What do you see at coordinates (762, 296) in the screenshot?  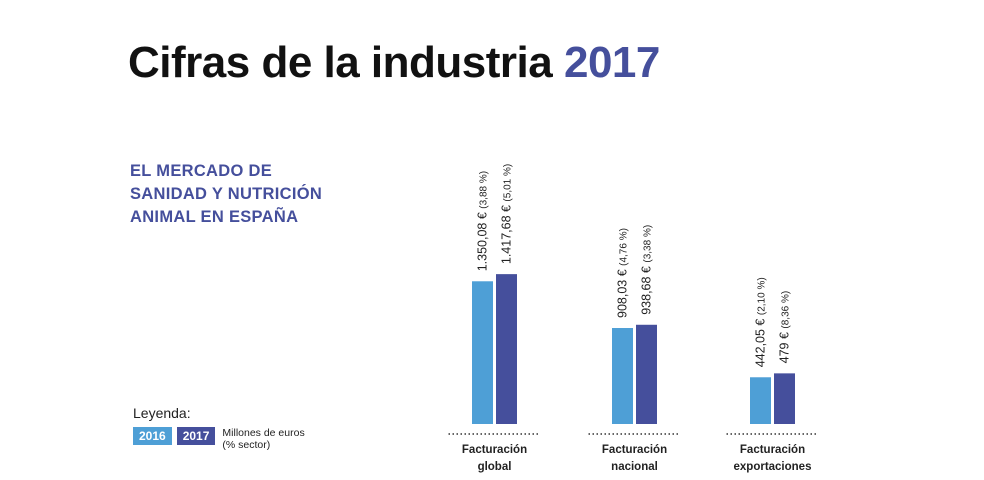 I see `data-label-share: (2,10 %)` at bounding box center [762, 296].